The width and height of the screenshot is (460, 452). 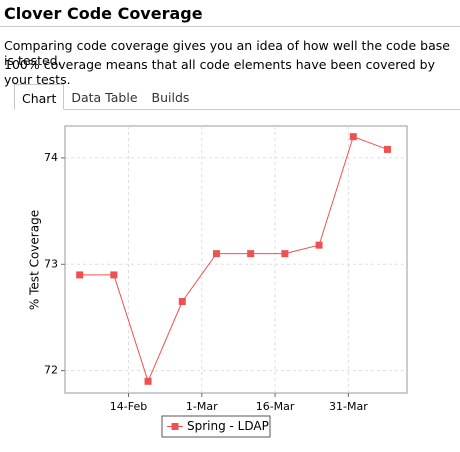 I want to click on legend-marker, so click(x=175, y=426).